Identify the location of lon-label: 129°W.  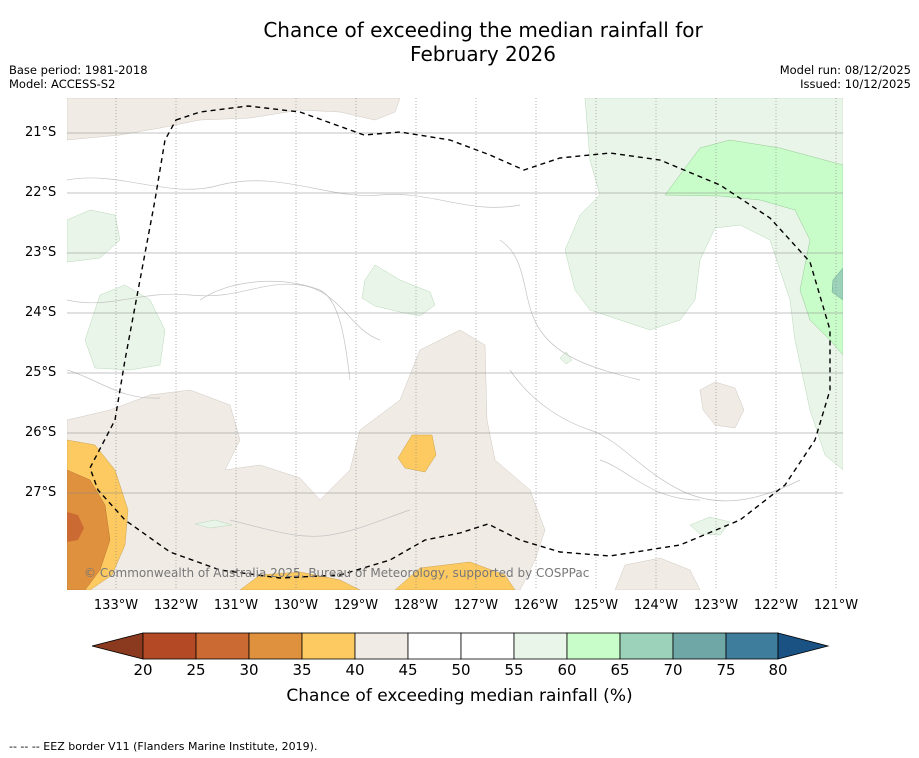
(356, 605).